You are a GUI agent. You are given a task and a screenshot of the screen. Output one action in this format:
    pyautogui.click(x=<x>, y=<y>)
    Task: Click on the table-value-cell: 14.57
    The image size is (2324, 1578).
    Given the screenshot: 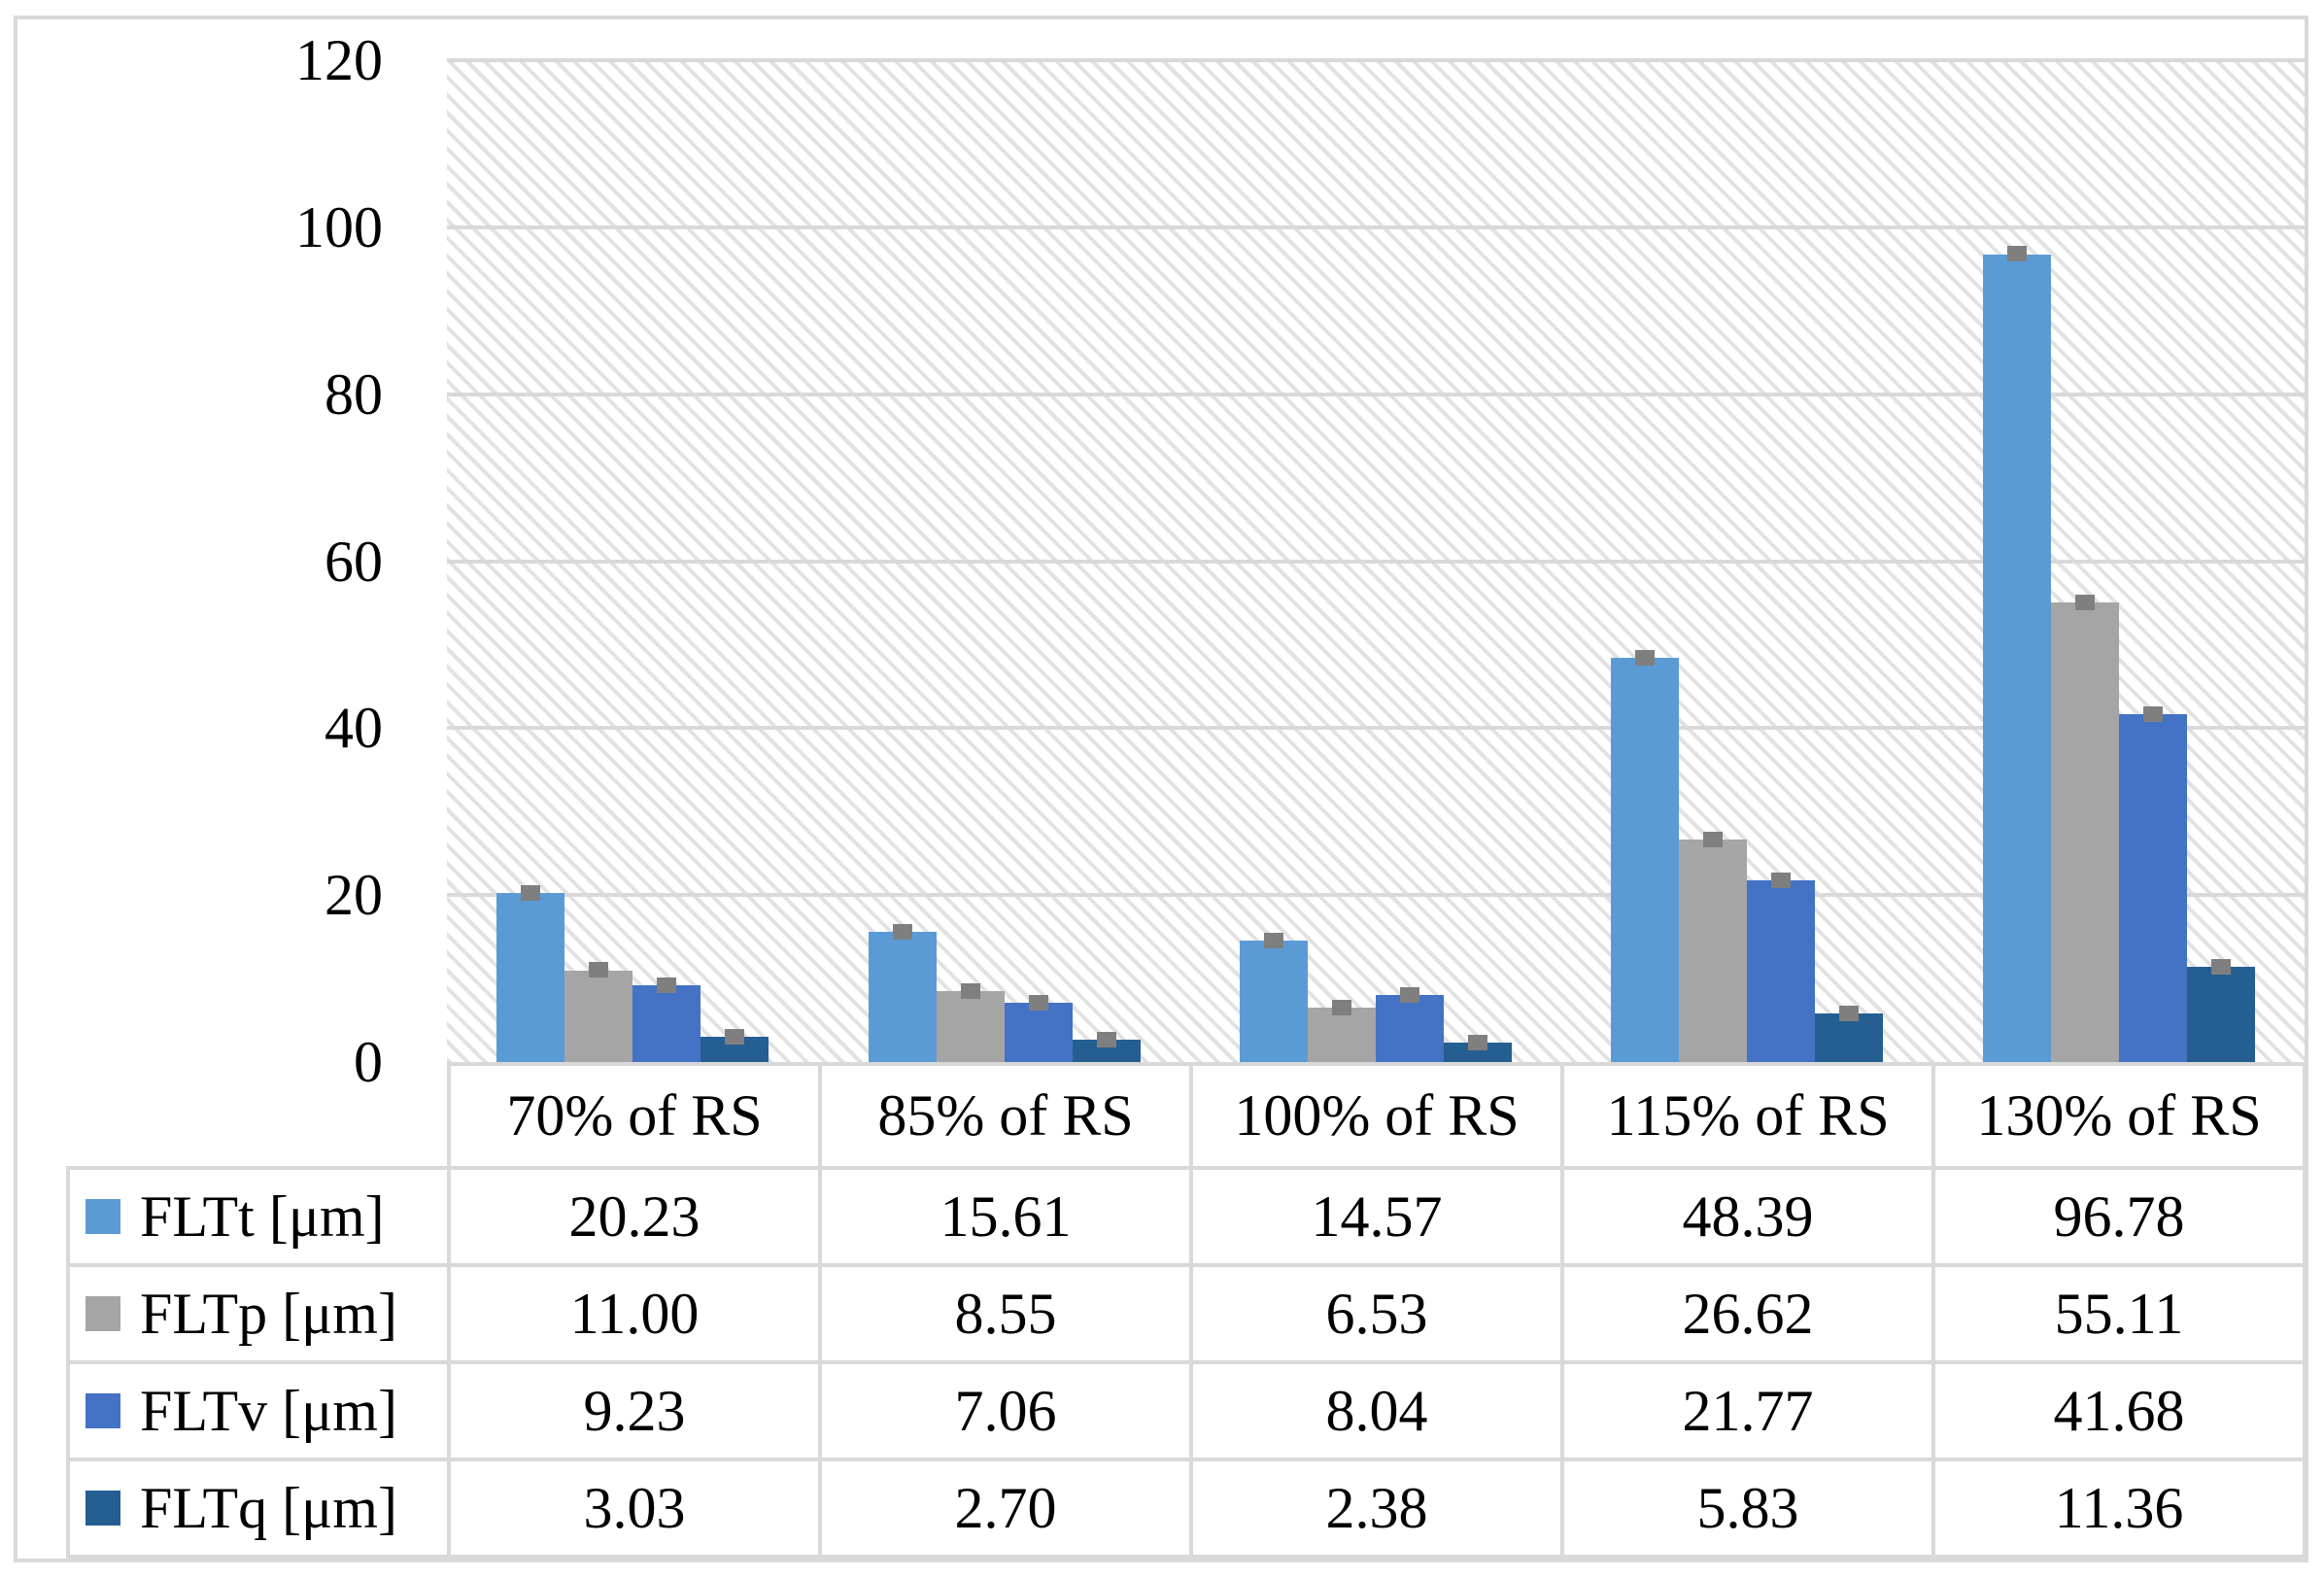 What is the action you would take?
    pyautogui.click(x=1377, y=1216)
    